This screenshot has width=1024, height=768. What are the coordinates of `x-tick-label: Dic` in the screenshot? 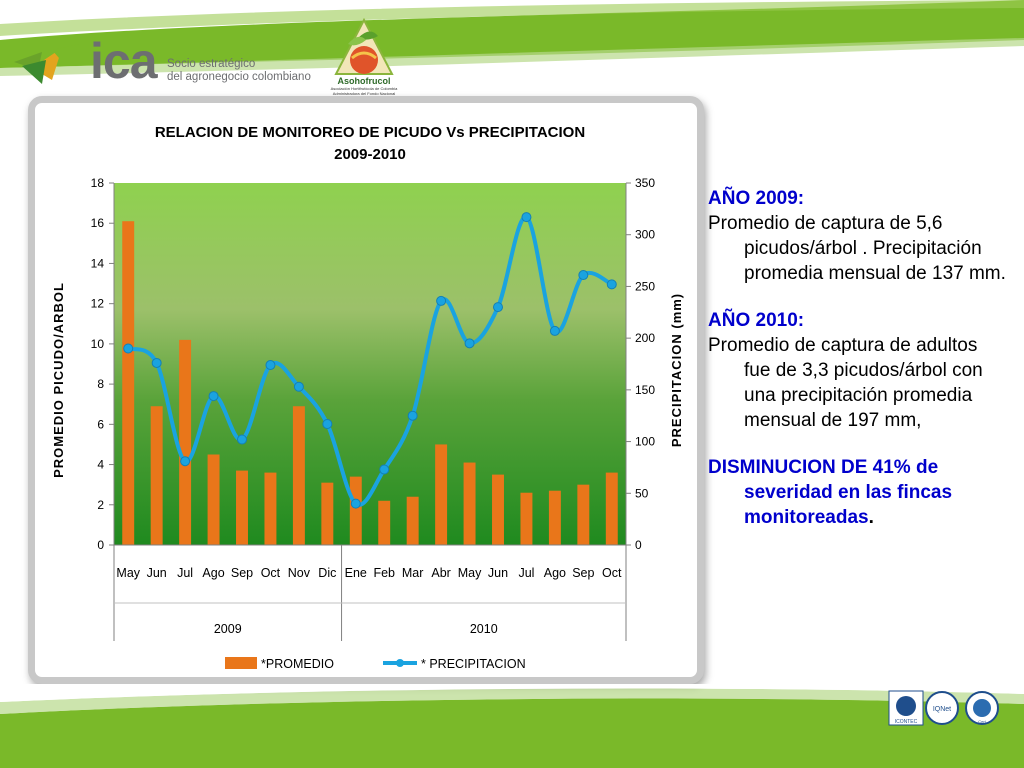 It's located at (327, 573).